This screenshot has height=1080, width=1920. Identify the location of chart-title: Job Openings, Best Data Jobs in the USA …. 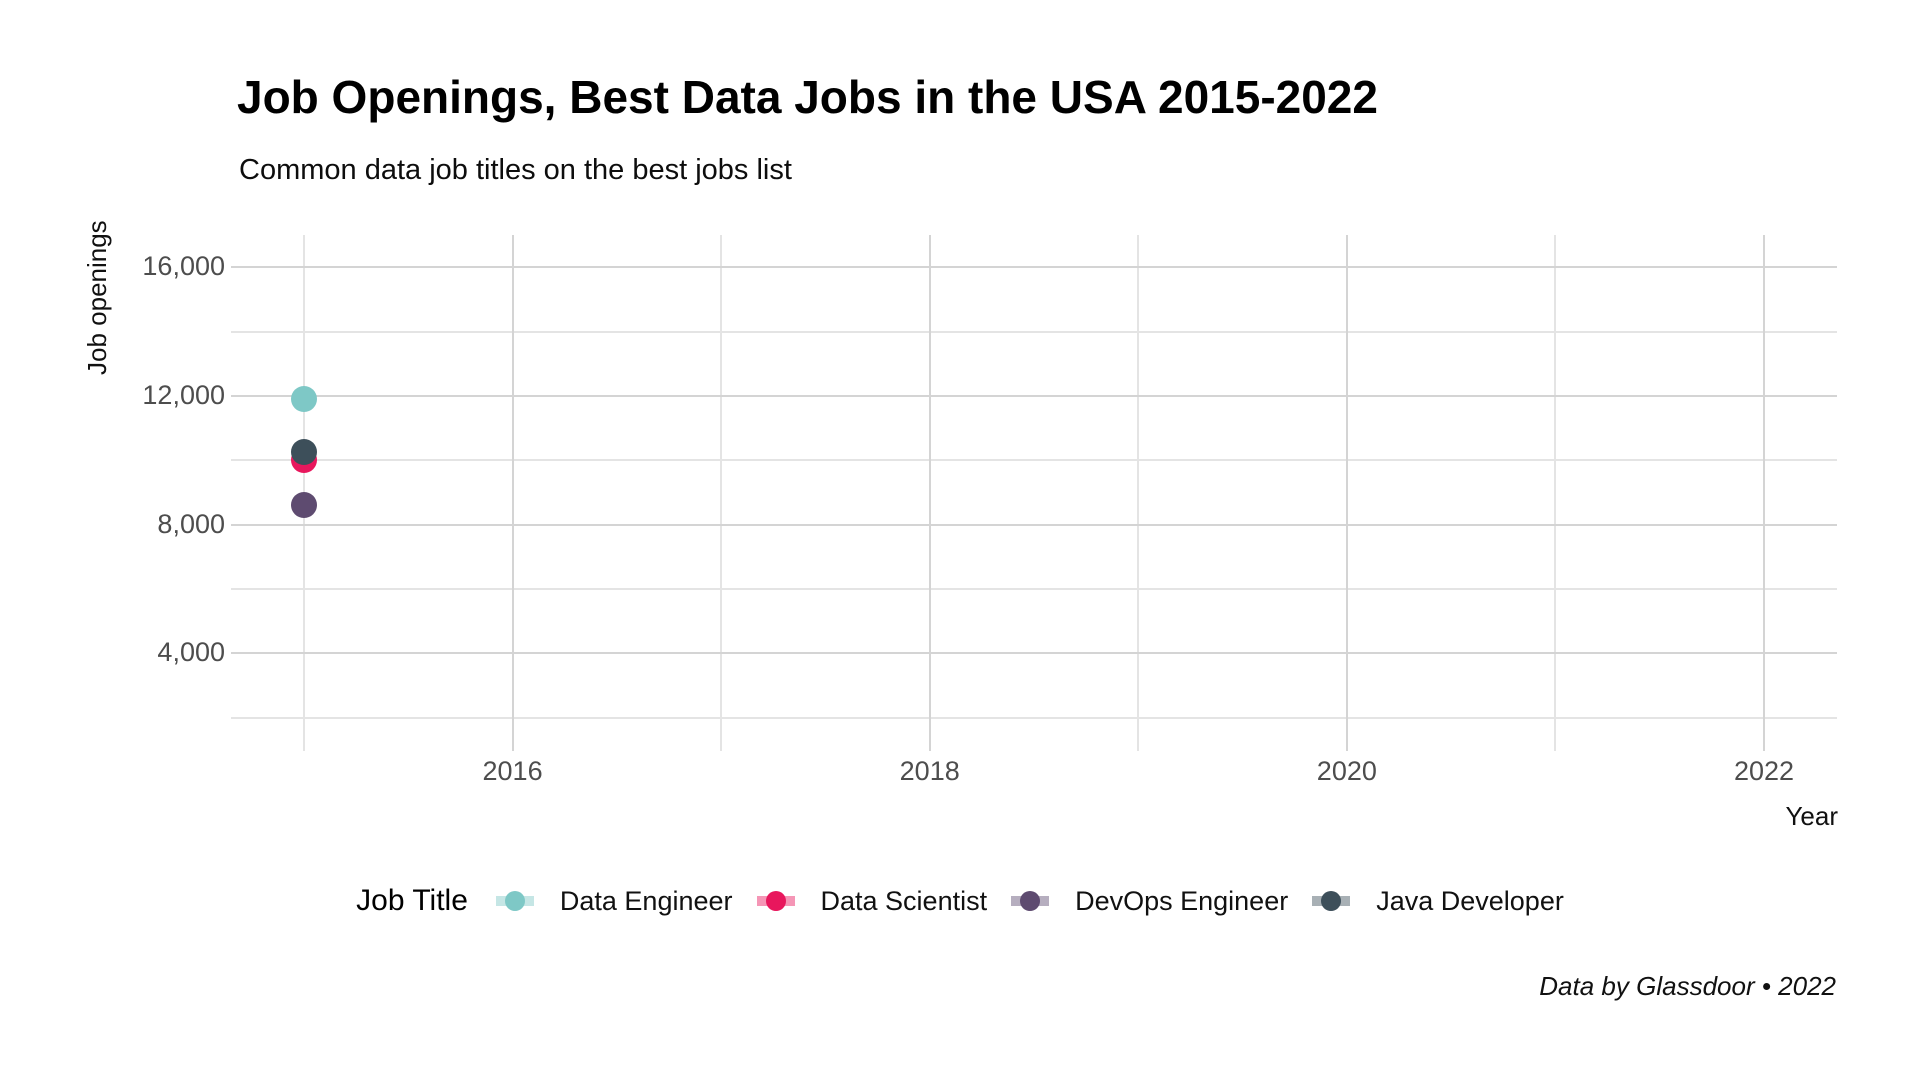
(807, 97).